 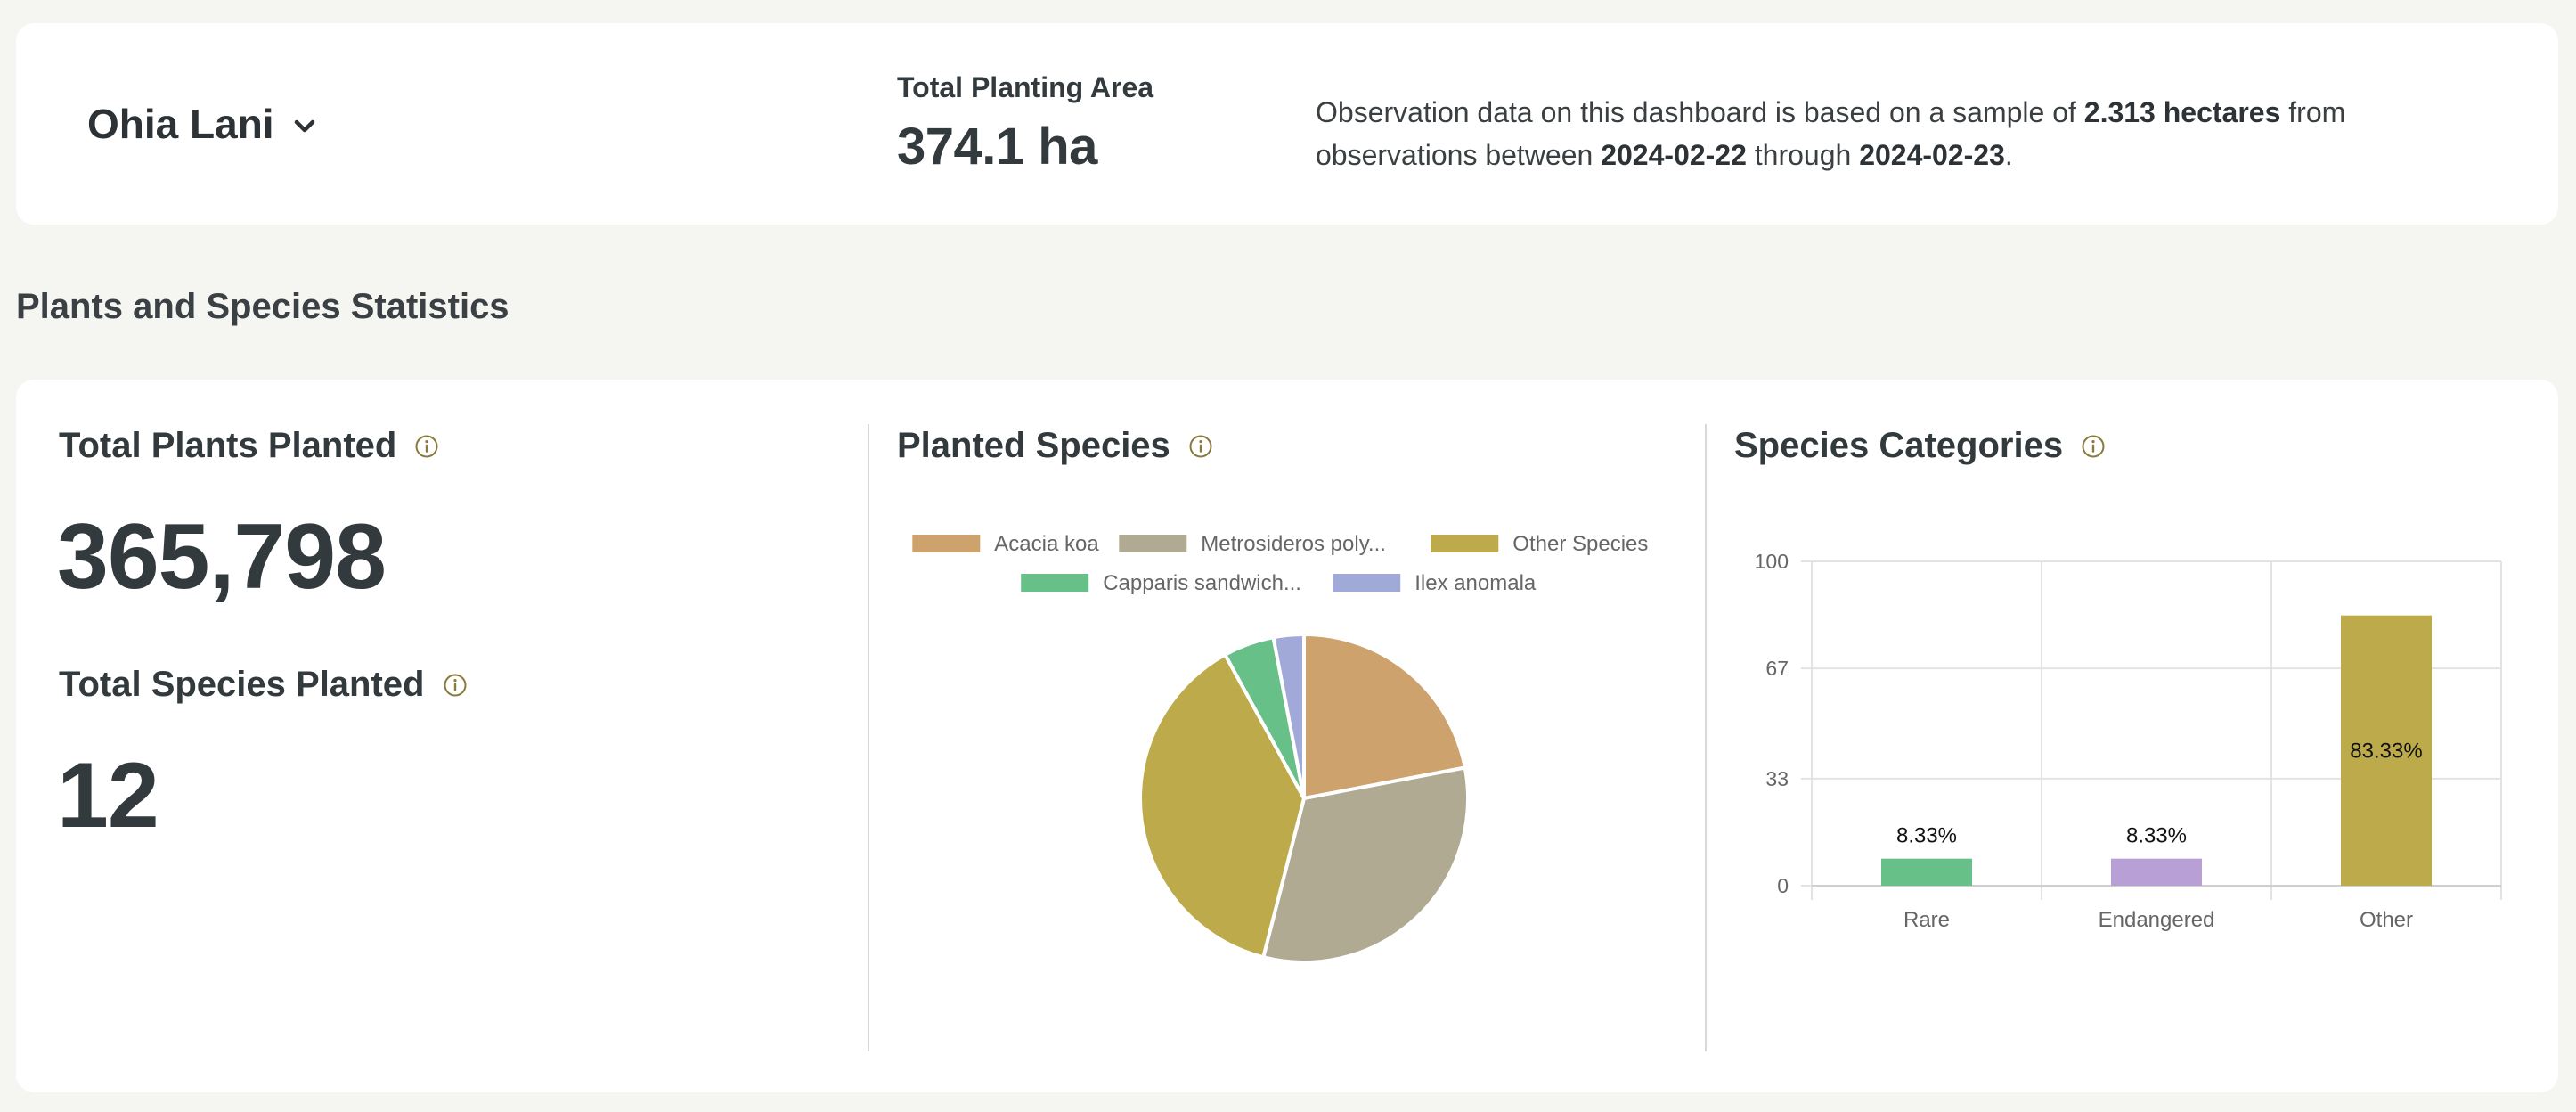 I want to click on species-categories-title: Species Categories, so click(x=1920, y=446).